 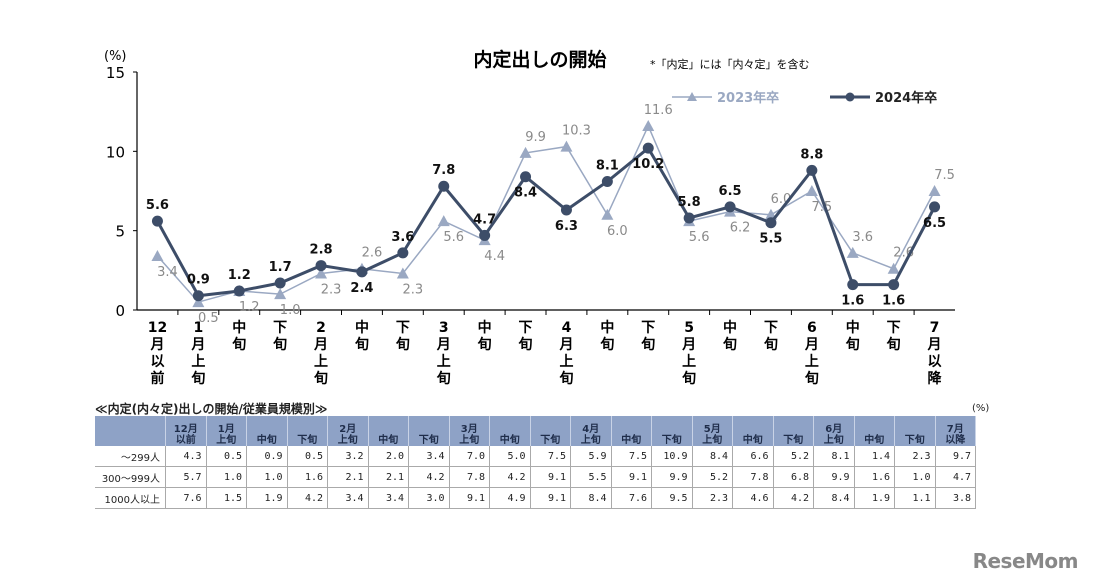 What do you see at coordinates (793, 477) in the screenshot?
I see `table-cell: 6.8` at bounding box center [793, 477].